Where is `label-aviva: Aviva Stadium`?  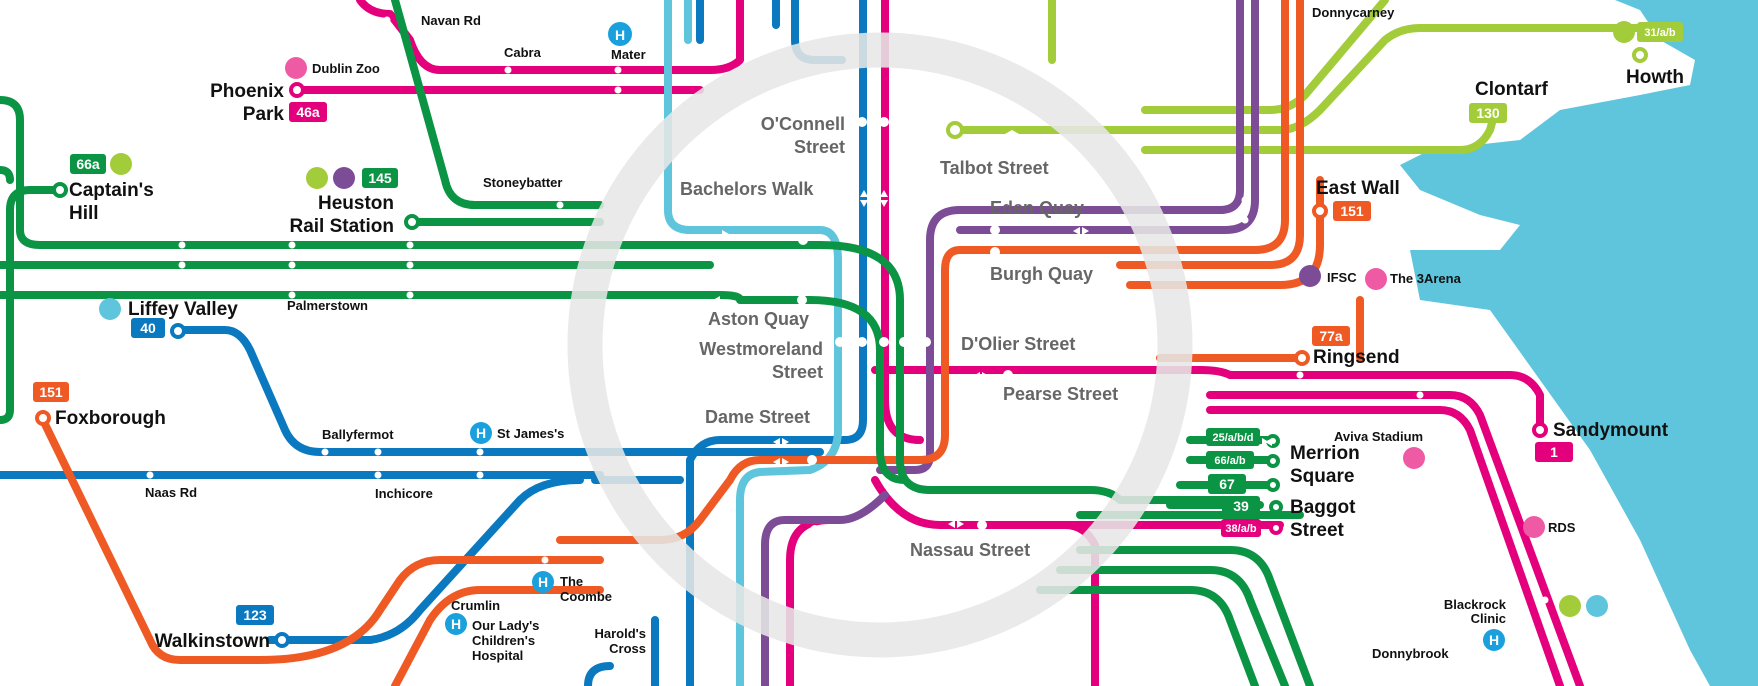 label-aviva: Aviva Stadium is located at coordinates (1378, 436).